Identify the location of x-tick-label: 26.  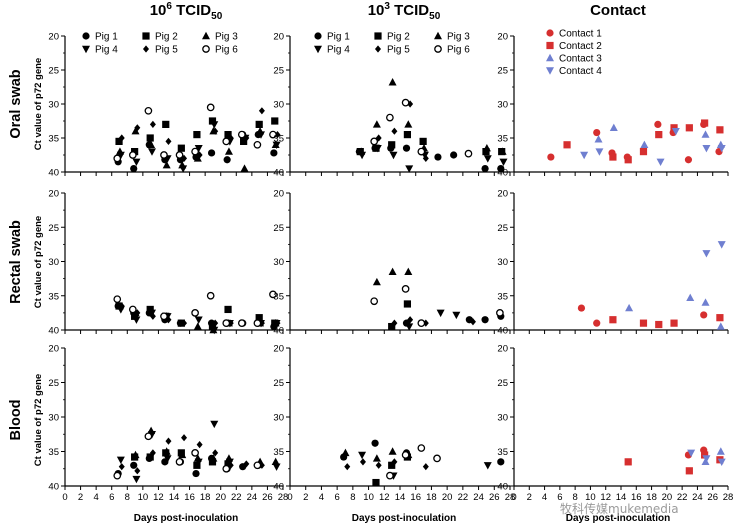
(267, 497).